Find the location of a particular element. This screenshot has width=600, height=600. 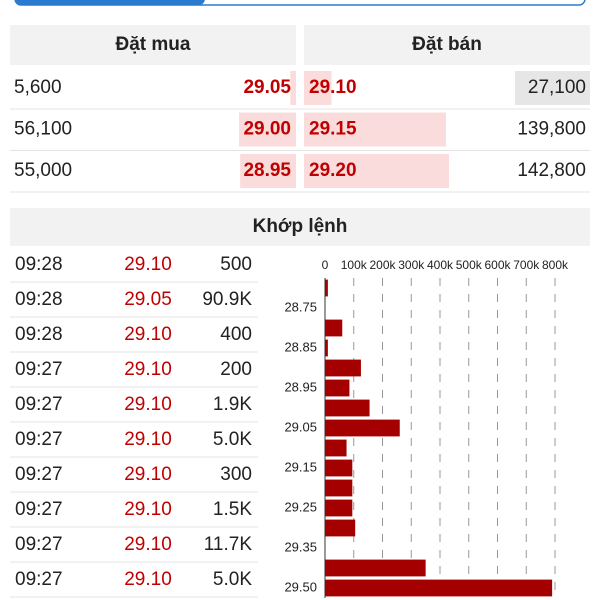

trades-title: Khớp lệnh is located at coordinates (300, 226).